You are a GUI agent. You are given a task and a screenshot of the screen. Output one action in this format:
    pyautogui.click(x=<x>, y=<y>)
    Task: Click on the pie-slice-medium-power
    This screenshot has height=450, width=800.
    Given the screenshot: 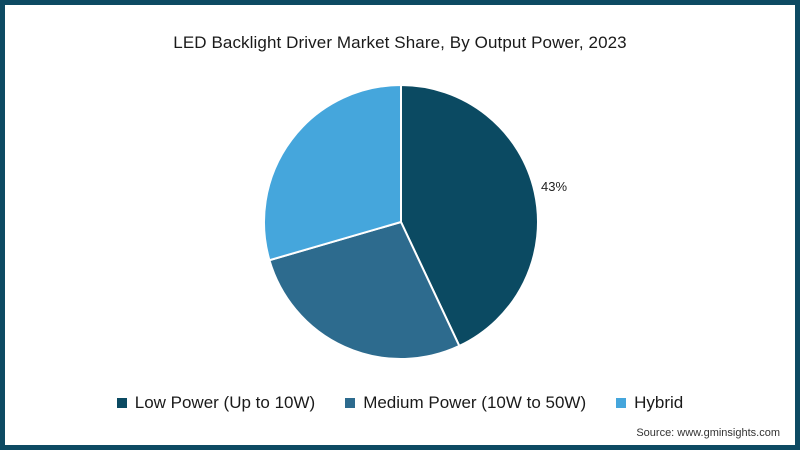 What is the action you would take?
    pyautogui.click(x=364, y=290)
    